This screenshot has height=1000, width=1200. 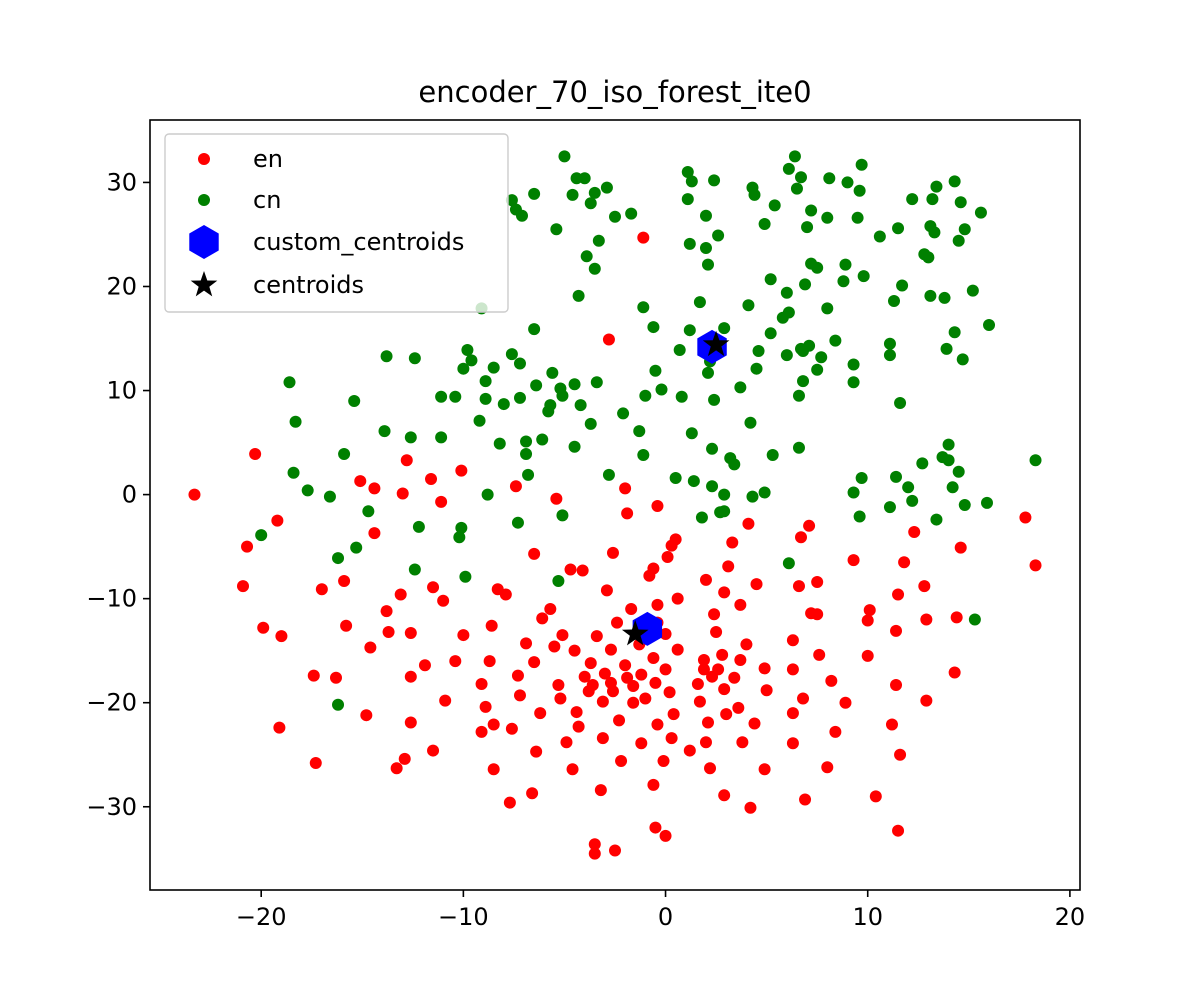 I want to click on legend-label: cn, so click(x=267, y=200).